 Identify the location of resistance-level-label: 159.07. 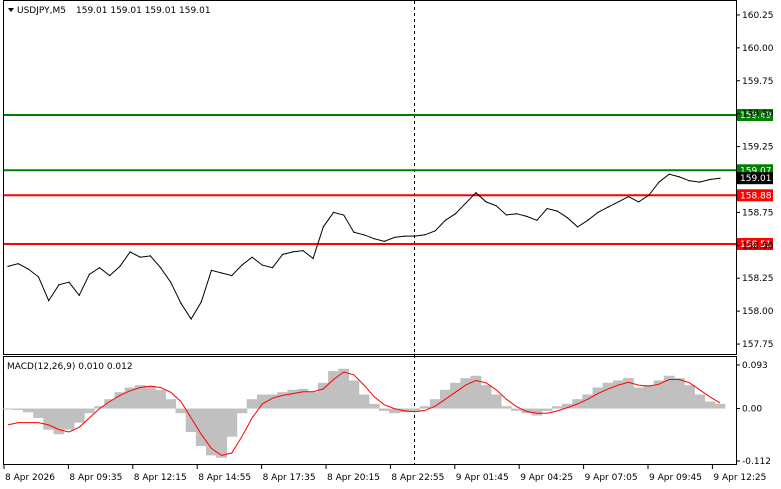
(756, 171).